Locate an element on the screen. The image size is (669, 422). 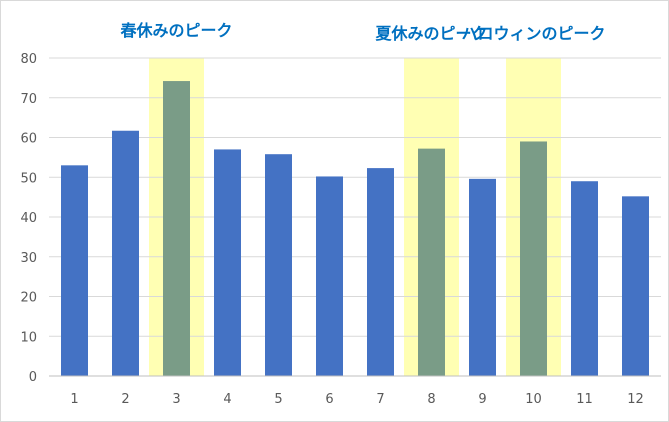
x-tick-label: 8 is located at coordinates (431, 399).